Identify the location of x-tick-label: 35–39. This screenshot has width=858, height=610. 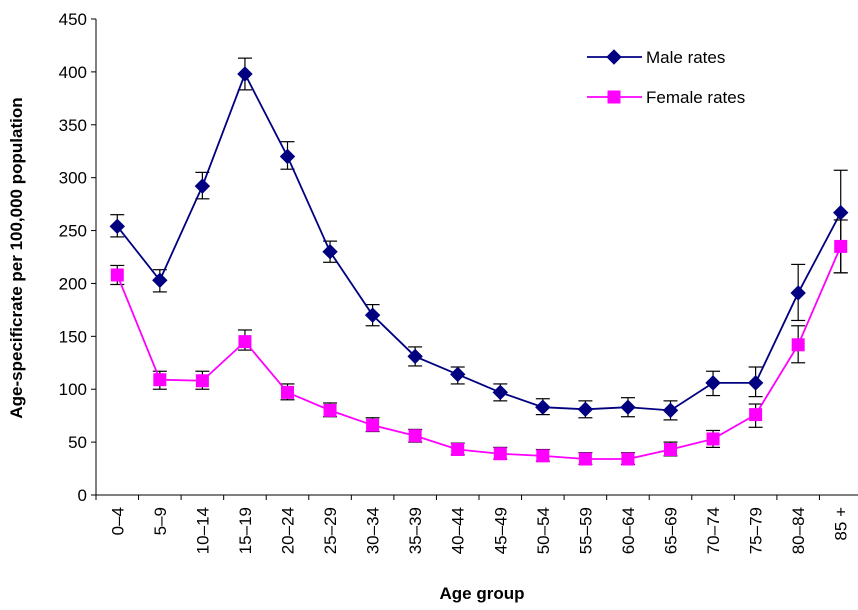
(415, 530).